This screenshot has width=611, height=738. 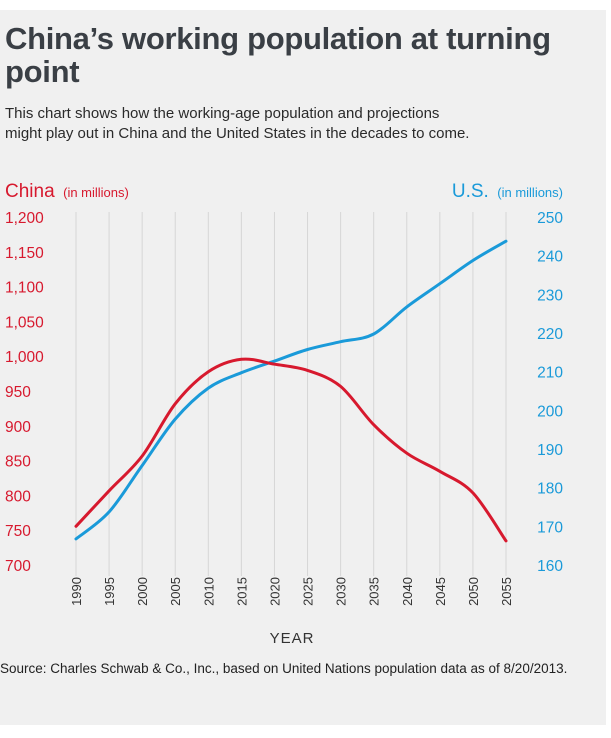 I want to click on china-tick-label: 900, so click(x=18, y=427).